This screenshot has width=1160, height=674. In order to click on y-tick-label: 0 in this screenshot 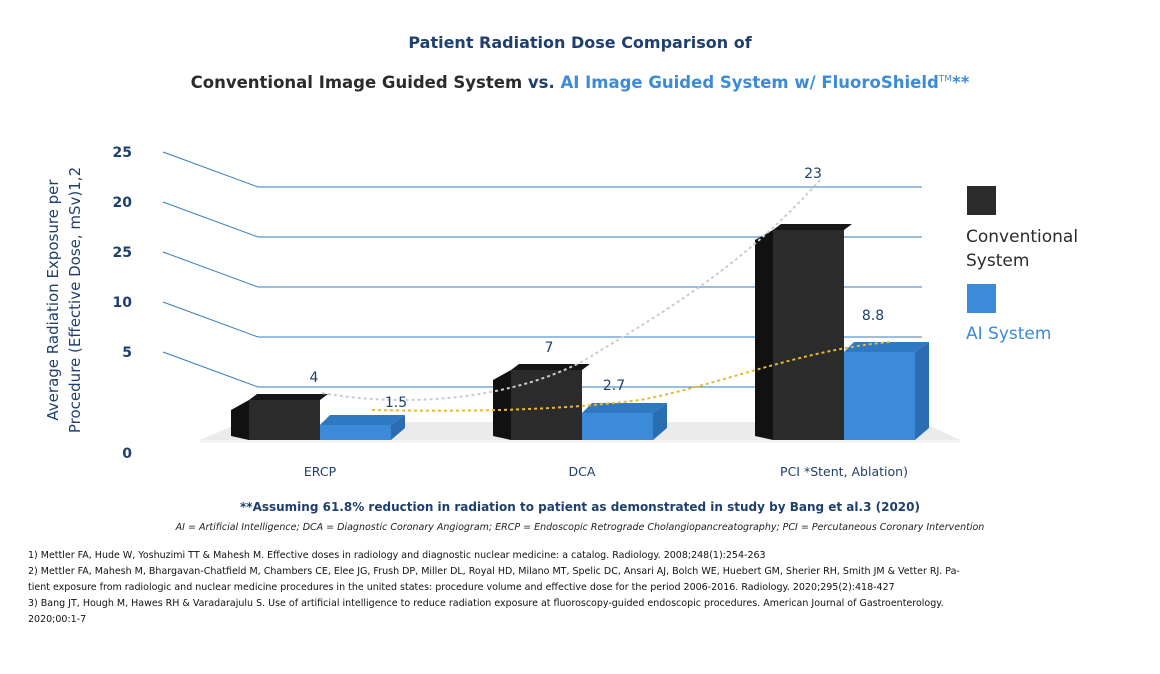, I will do `click(127, 454)`.